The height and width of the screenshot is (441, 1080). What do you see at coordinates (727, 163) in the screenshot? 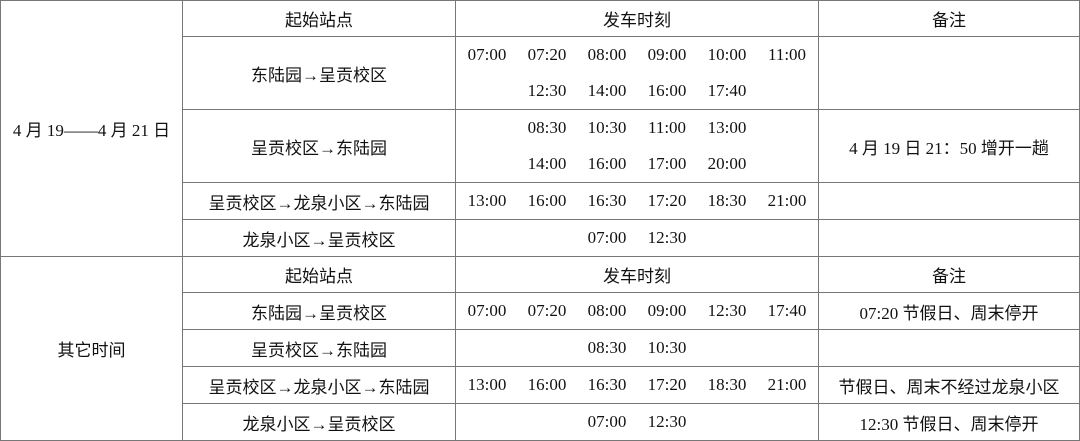
I see `departure-time: 20:00` at bounding box center [727, 163].